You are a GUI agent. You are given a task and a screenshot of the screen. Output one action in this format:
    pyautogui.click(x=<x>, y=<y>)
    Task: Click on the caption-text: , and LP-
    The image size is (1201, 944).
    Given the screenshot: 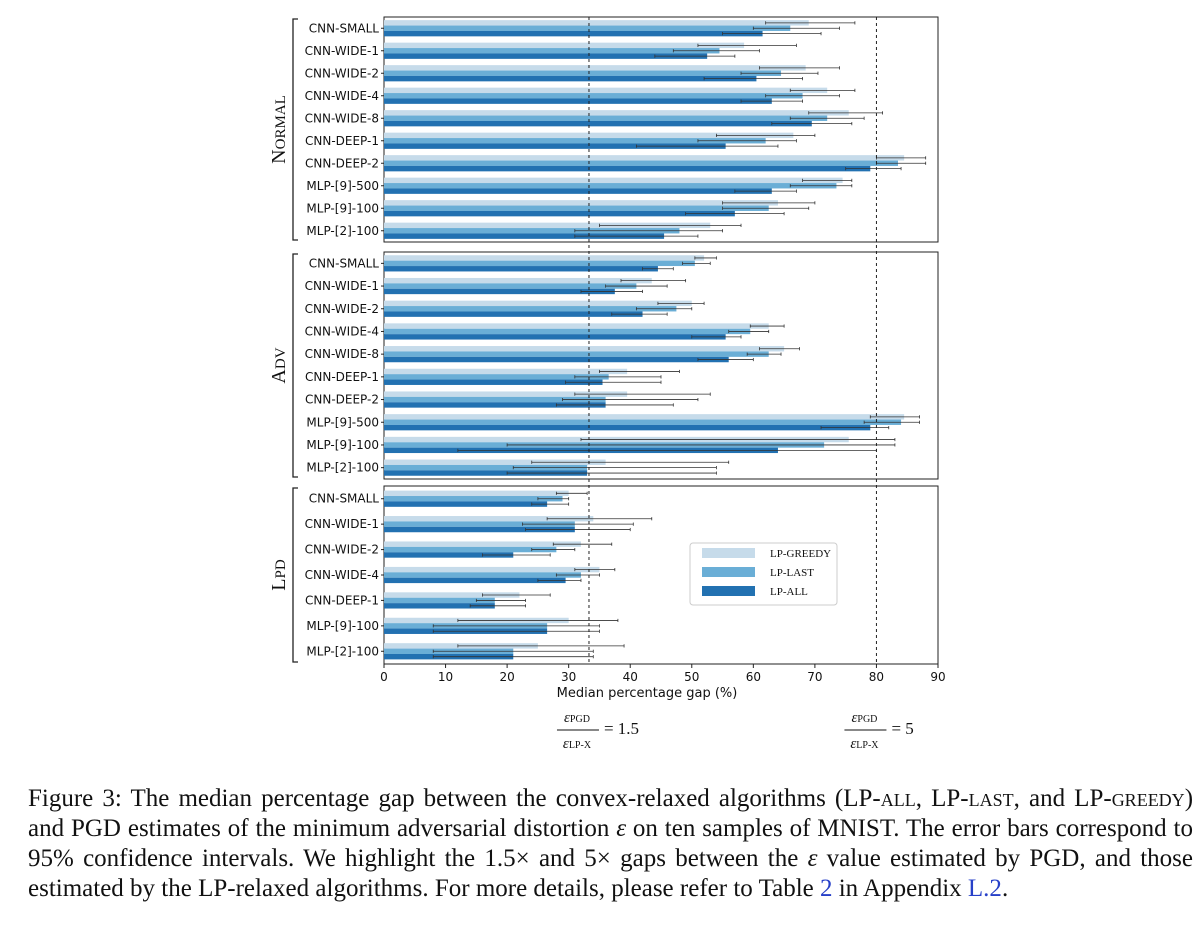 What is the action you would take?
    pyautogui.click(x=1062, y=798)
    